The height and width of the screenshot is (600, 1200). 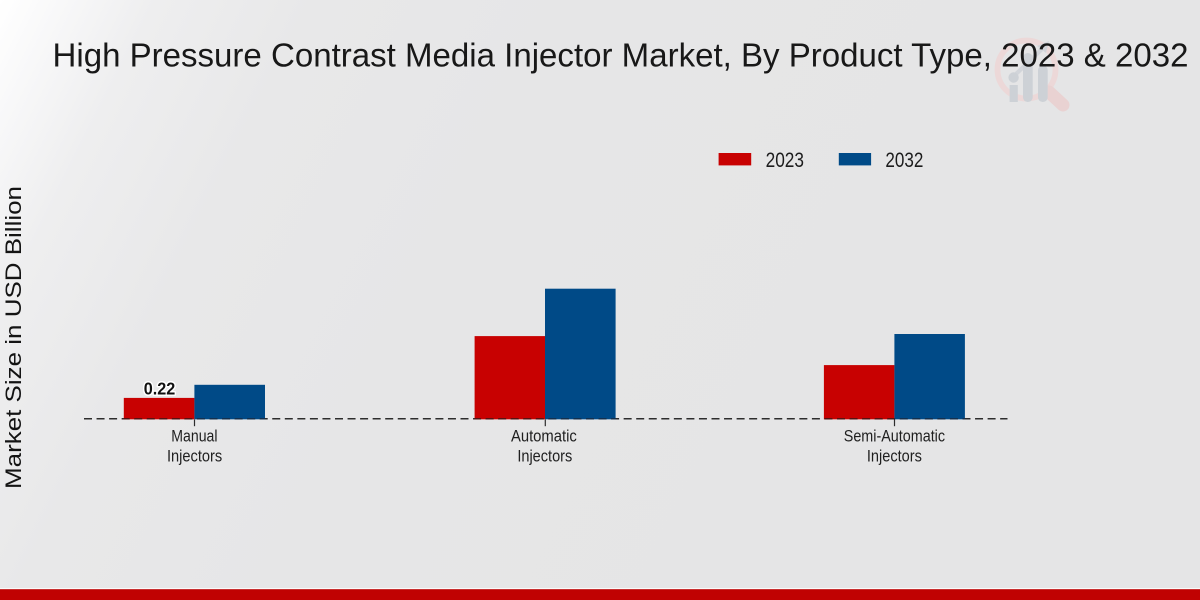 What do you see at coordinates (194, 436) in the screenshot?
I see `svg-text: Manual` at bounding box center [194, 436].